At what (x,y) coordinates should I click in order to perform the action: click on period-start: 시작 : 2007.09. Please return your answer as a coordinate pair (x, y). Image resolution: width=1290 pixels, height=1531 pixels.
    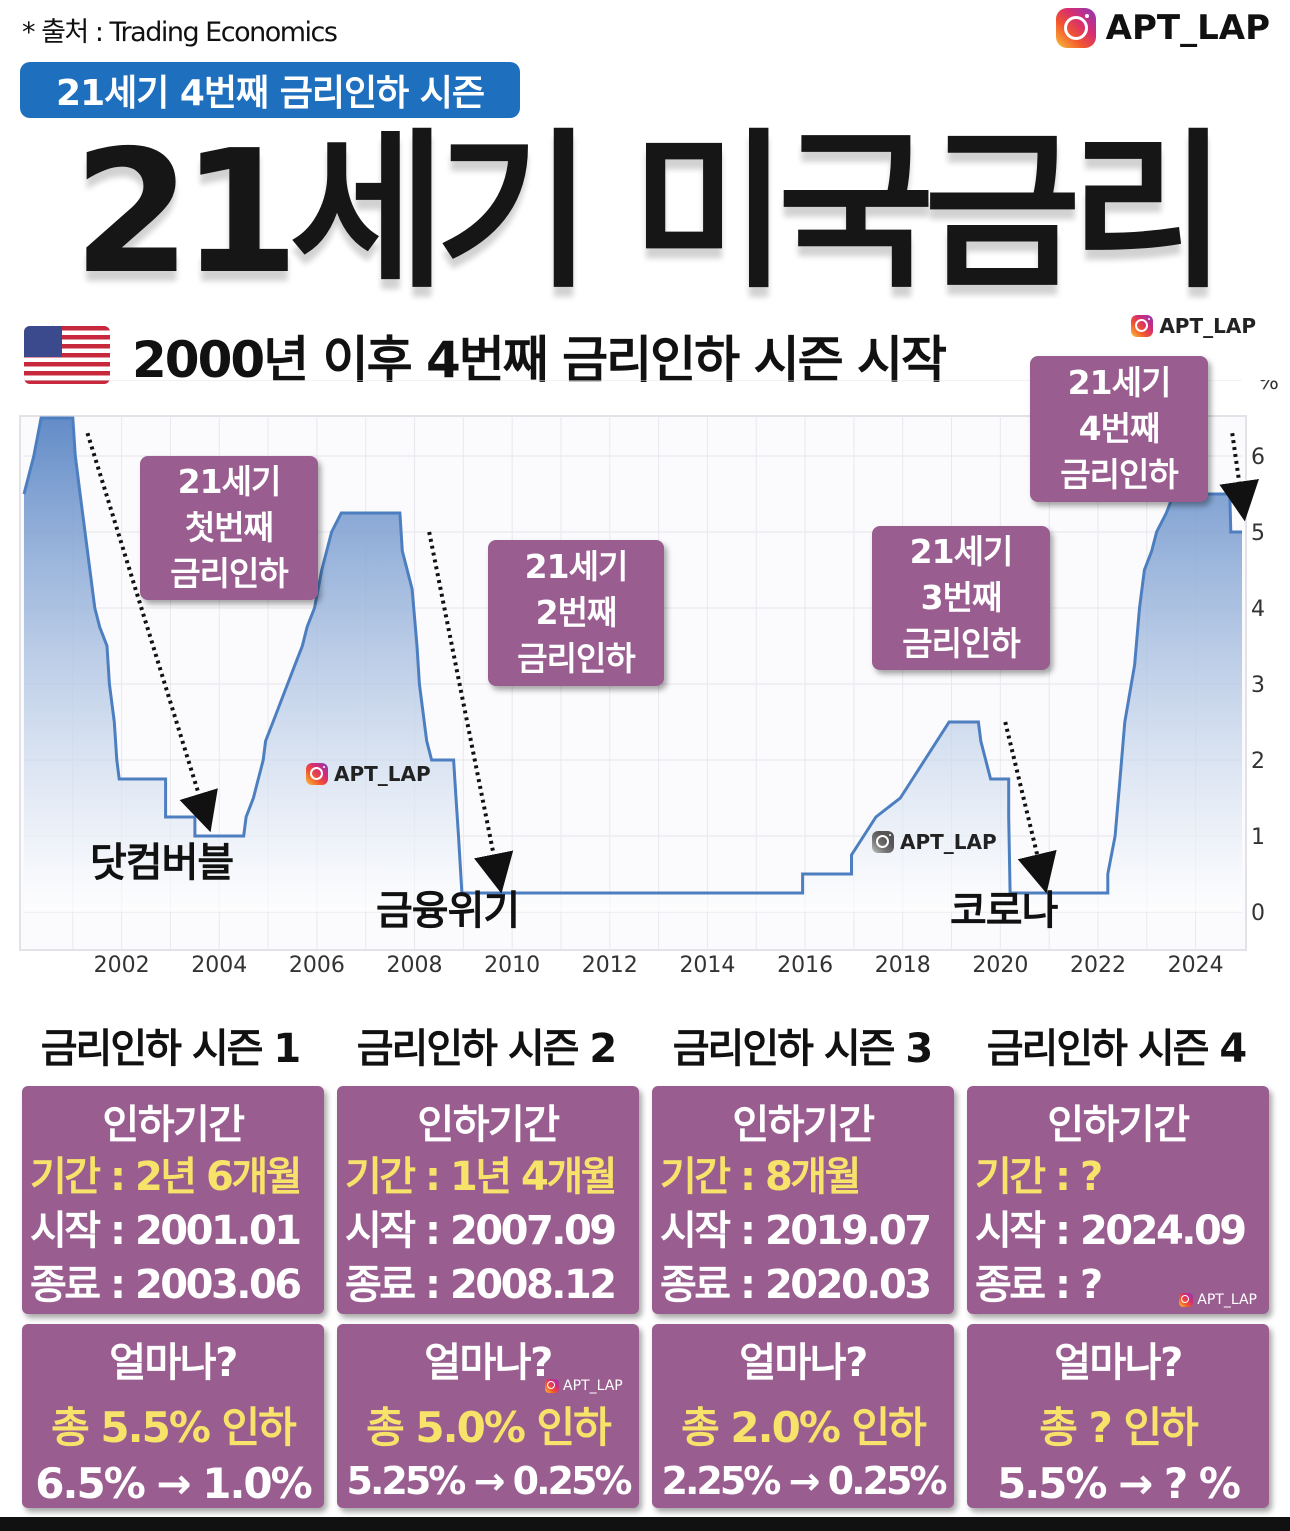
    Looking at the image, I should click on (481, 1231).